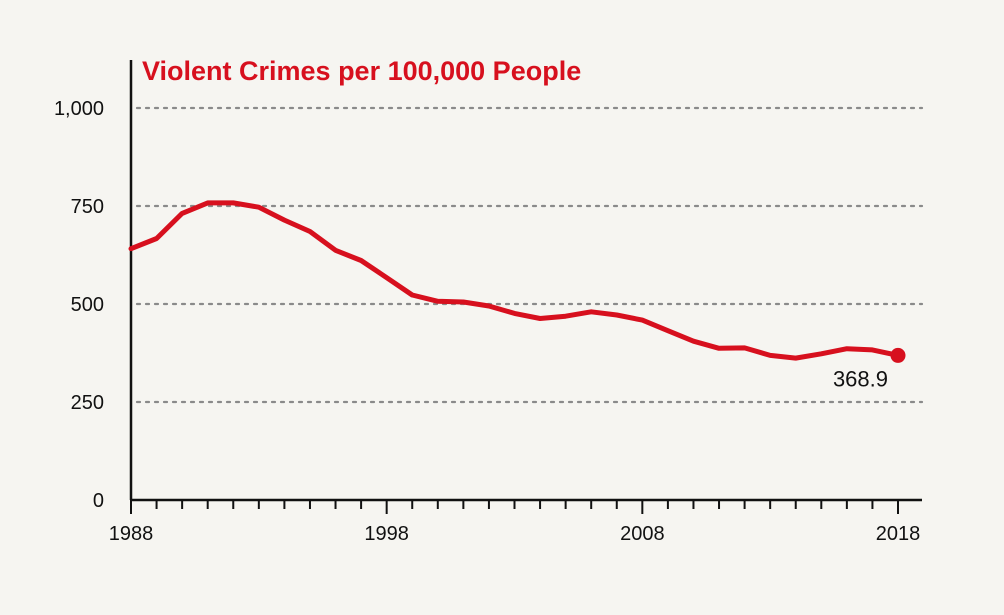 This screenshot has height=615, width=1004. What do you see at coordinates (131, 534) in the screenshot?
I see `x-tick-label: 1988` at bounding box center [131, 534].